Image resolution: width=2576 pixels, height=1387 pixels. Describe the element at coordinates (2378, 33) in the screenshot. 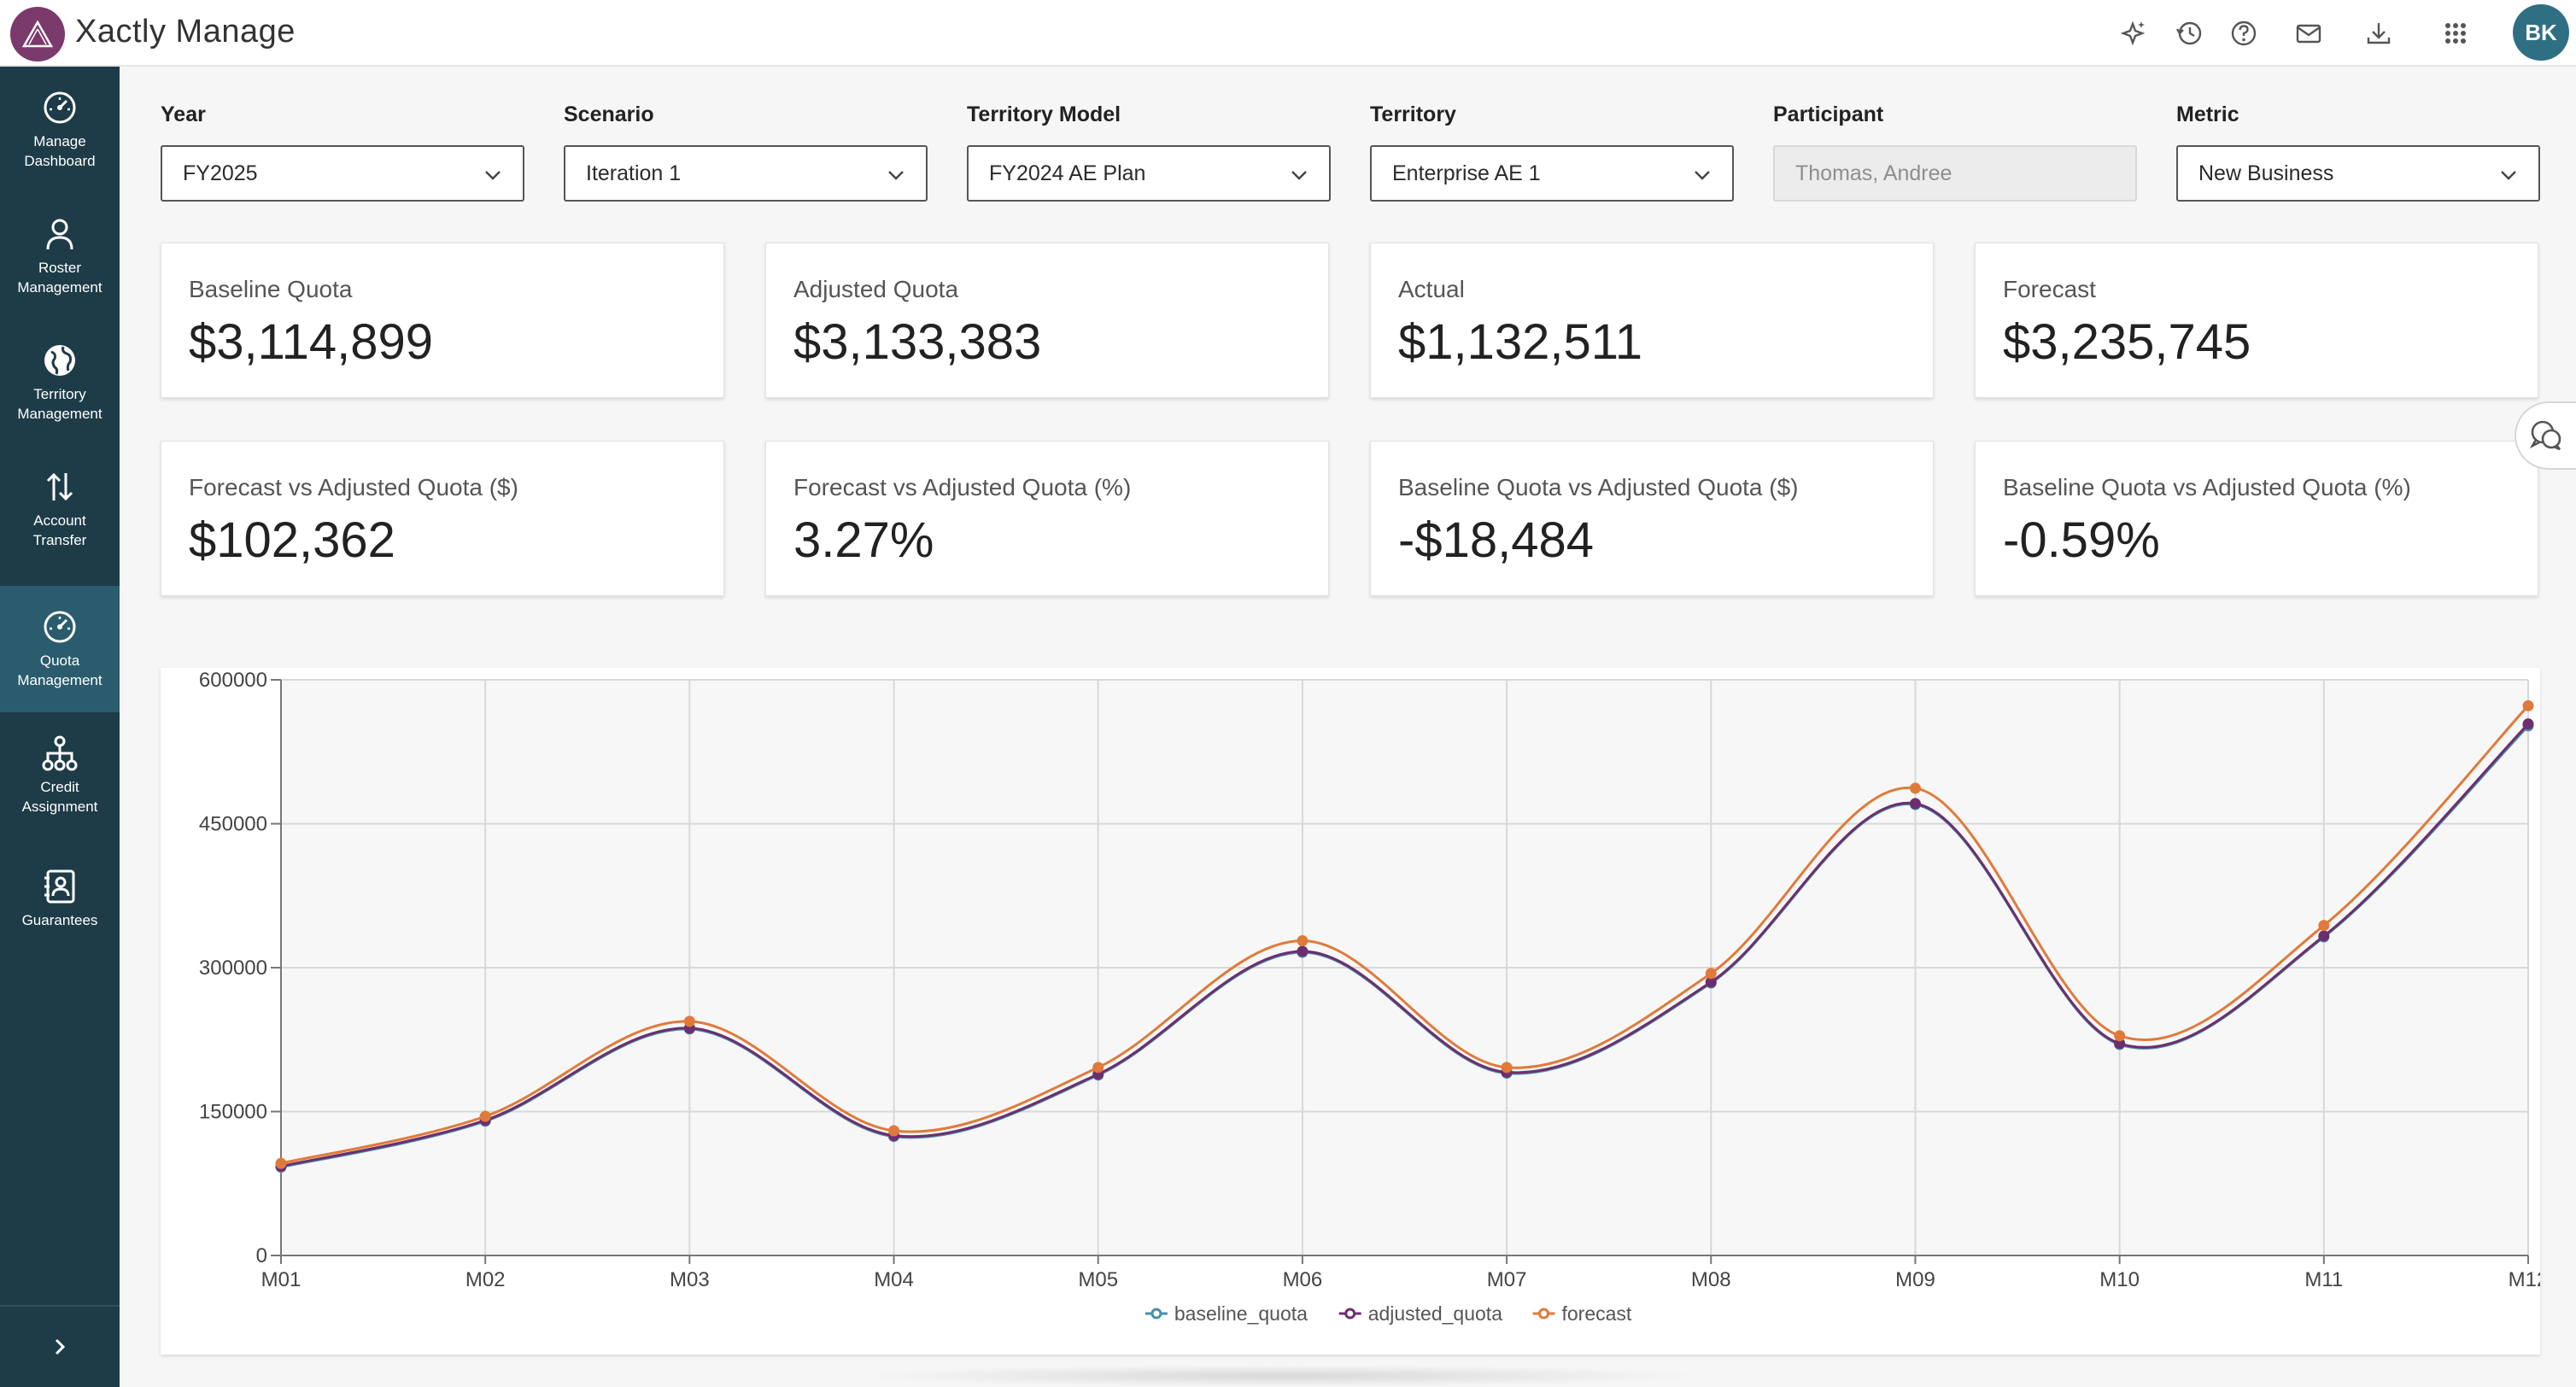

I see `download-icon` at that location.